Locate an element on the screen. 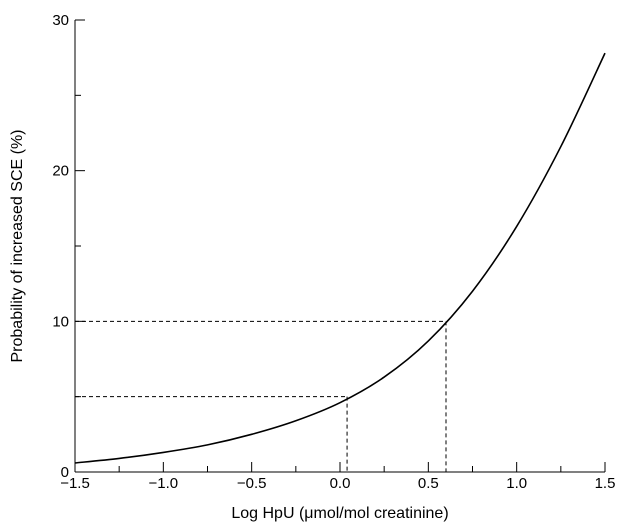 This screenshot has width=620, height=524. y-ticks: 0 10 20 30 is located at coordinates (68, 246).